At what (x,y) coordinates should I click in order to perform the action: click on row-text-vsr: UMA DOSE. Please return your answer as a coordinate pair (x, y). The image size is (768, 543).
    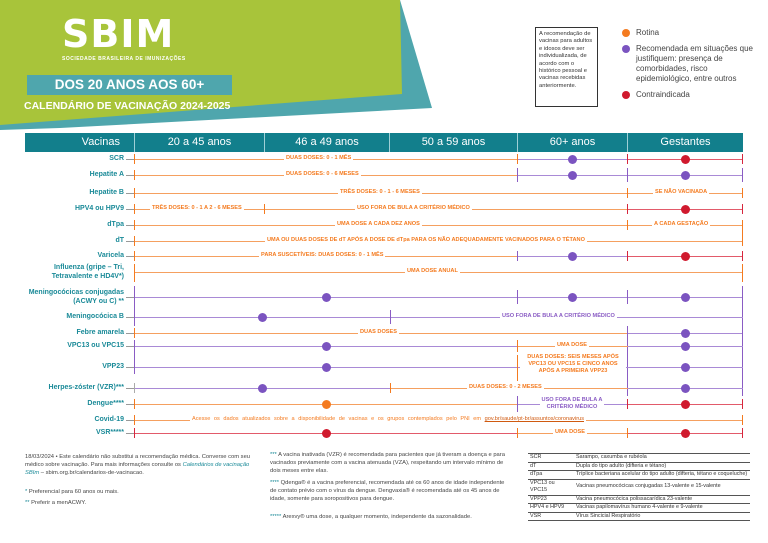
    Looking at the image, I should click on (570, 432).